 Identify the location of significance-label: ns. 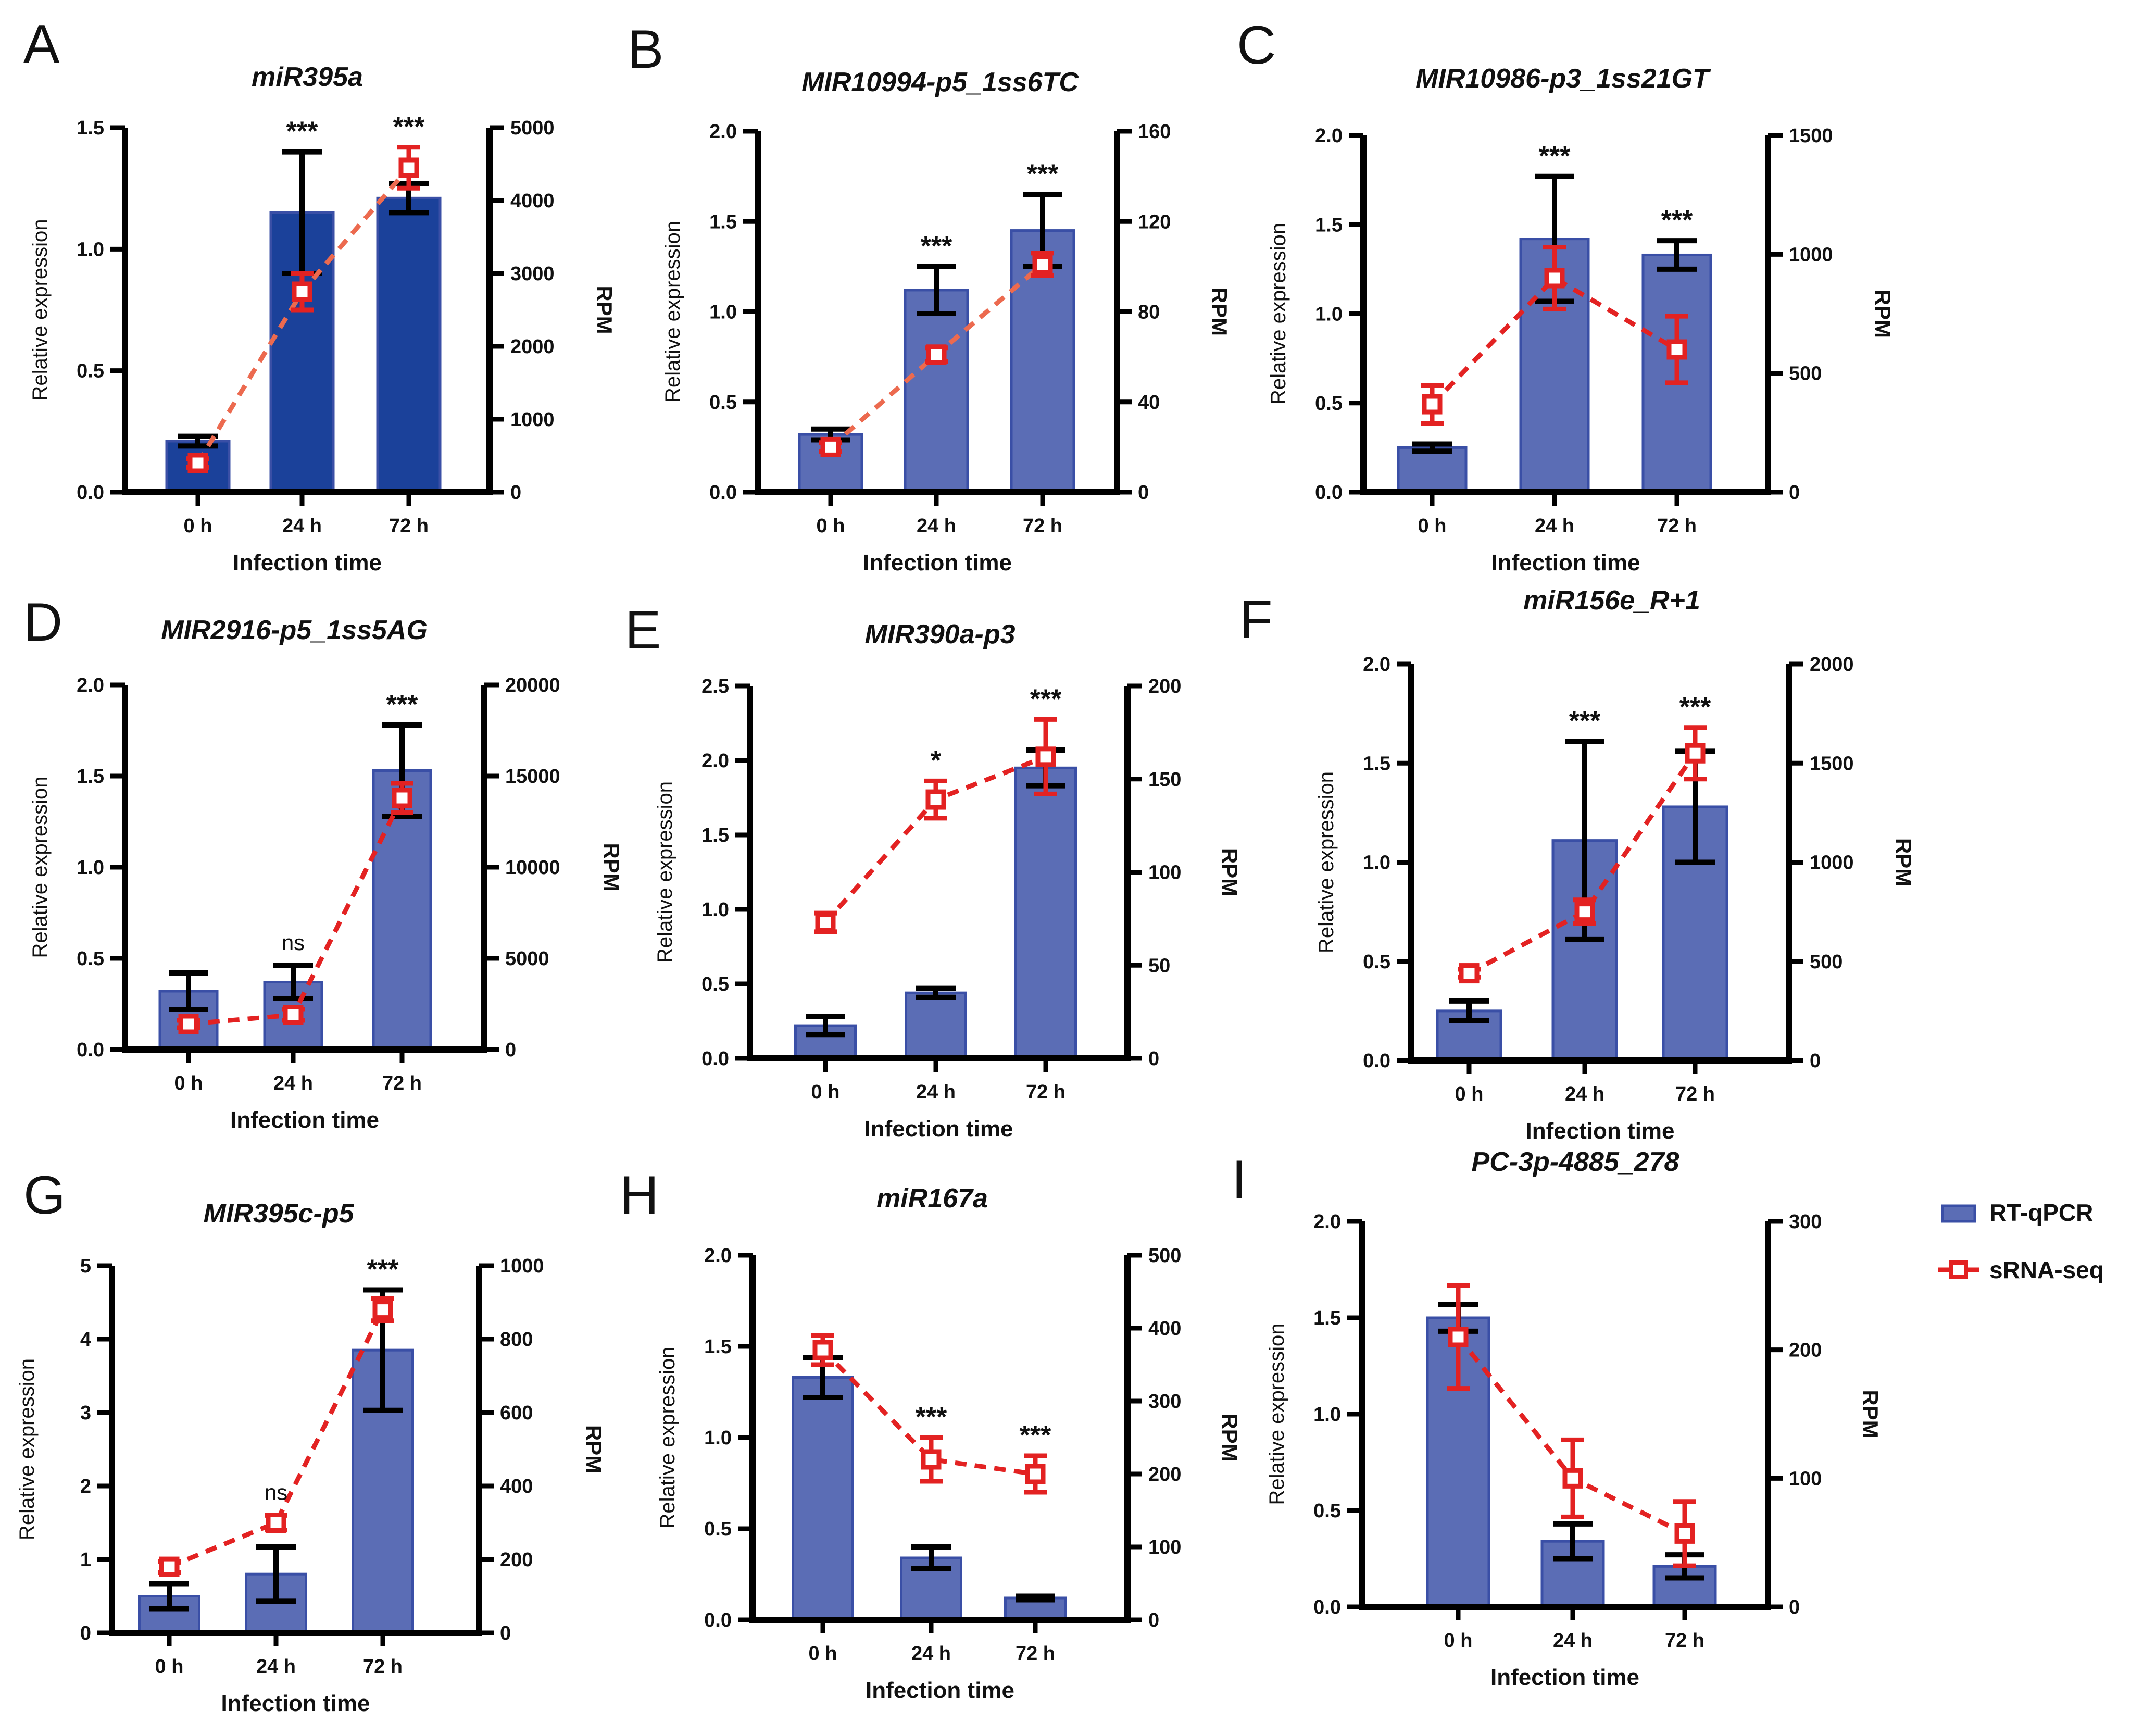
(293, 943).